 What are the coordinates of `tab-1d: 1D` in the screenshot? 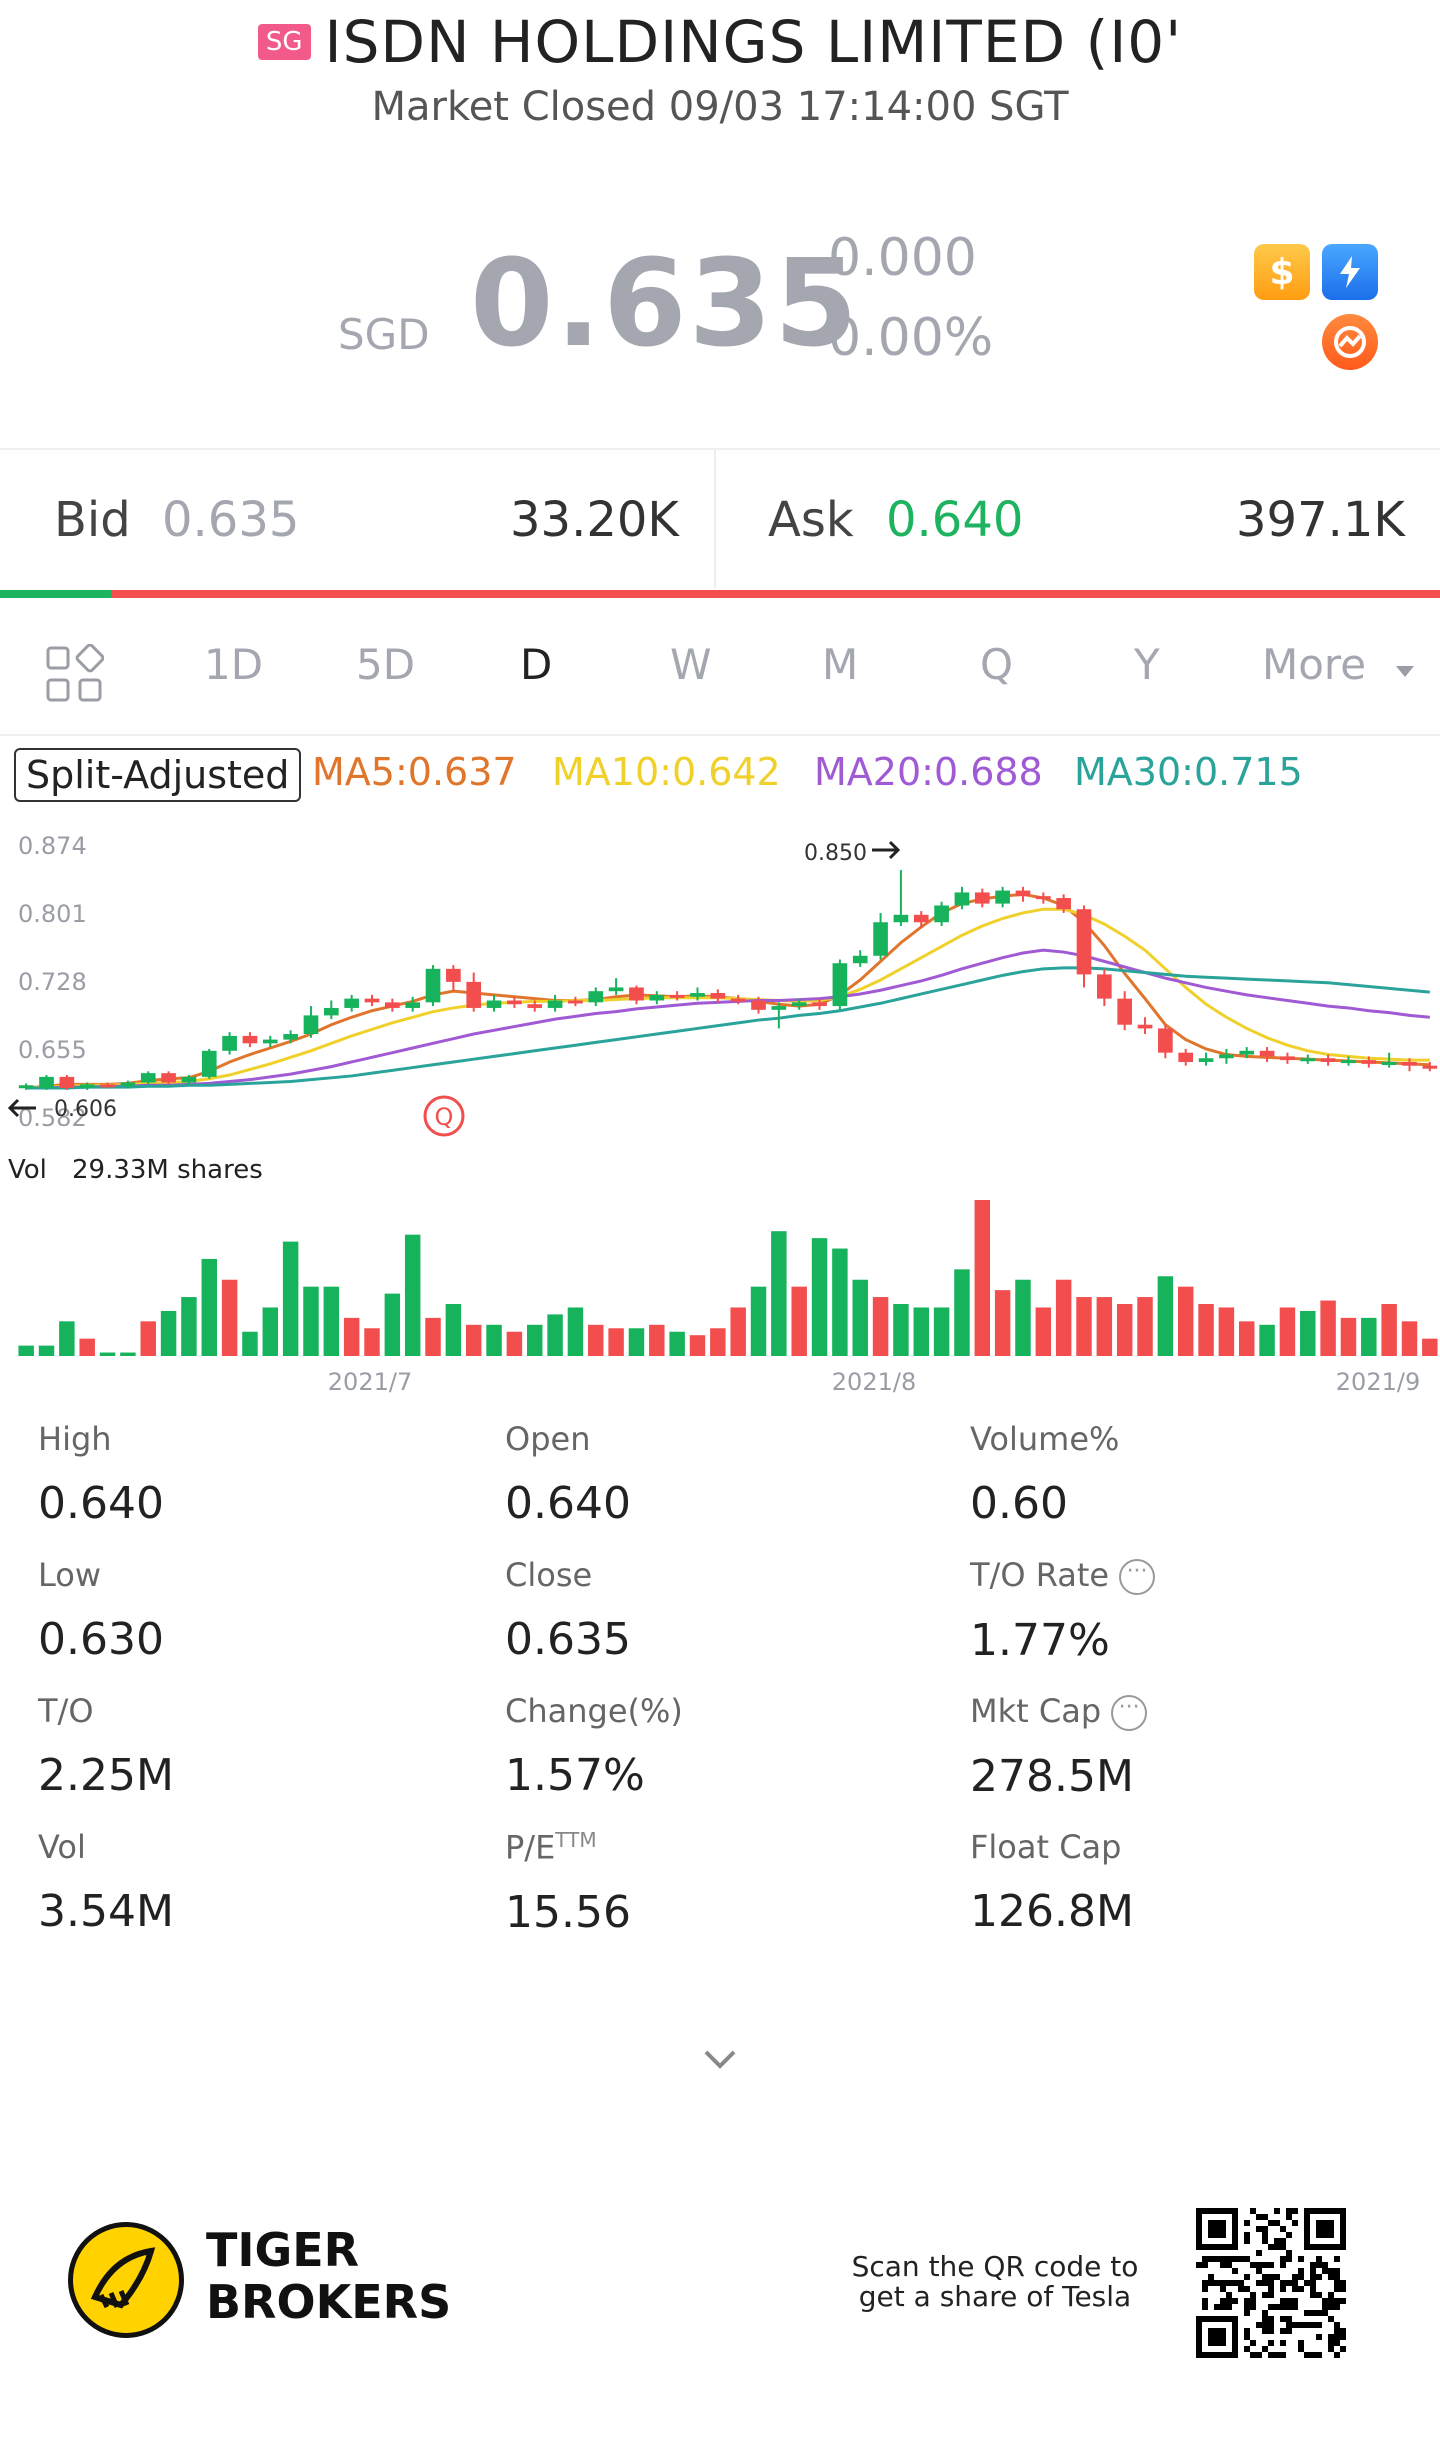 It's located at (234, 664).